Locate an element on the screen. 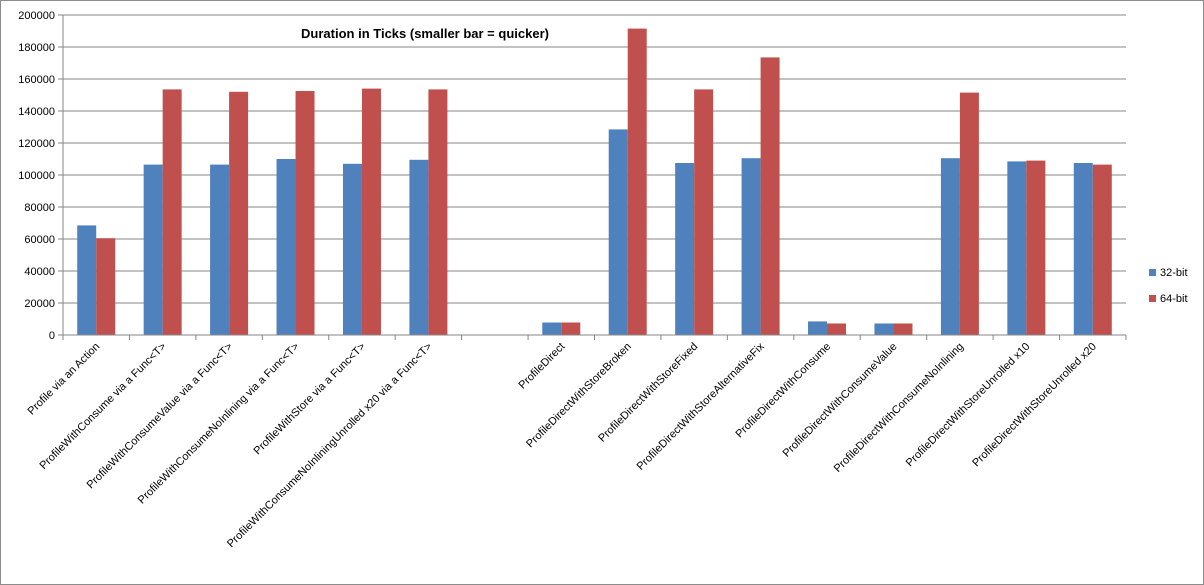 The image size is (1204, 585). x-tick-label: ProfileWithConsumeValue via a Func<T> is located at coordinates (160, 416).